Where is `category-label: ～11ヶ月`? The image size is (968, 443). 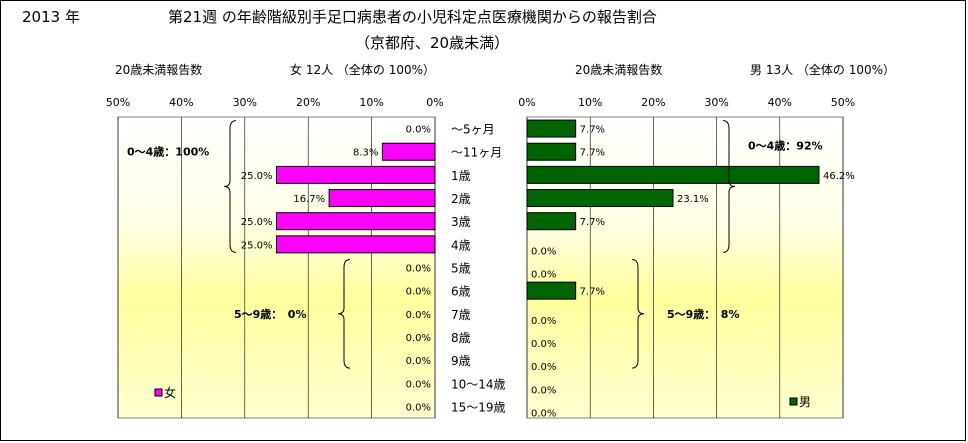 category-label: ～11ヶ月 is located at coordinates (476, 153).